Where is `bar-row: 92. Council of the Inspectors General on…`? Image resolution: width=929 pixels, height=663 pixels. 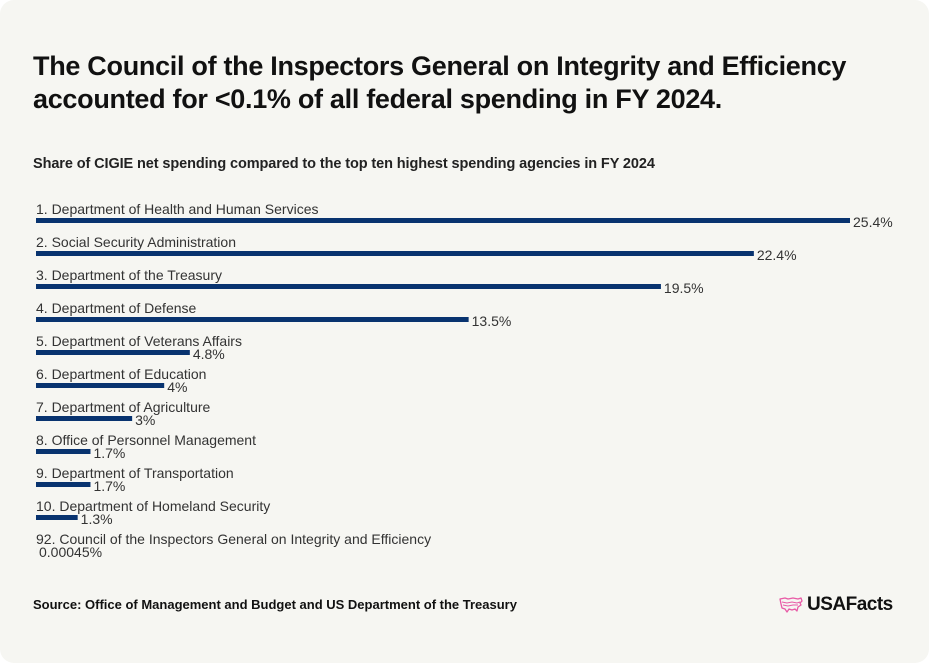
bar-row: 92. Council of the Inspectors General on… is located at coordinates (233, 545).